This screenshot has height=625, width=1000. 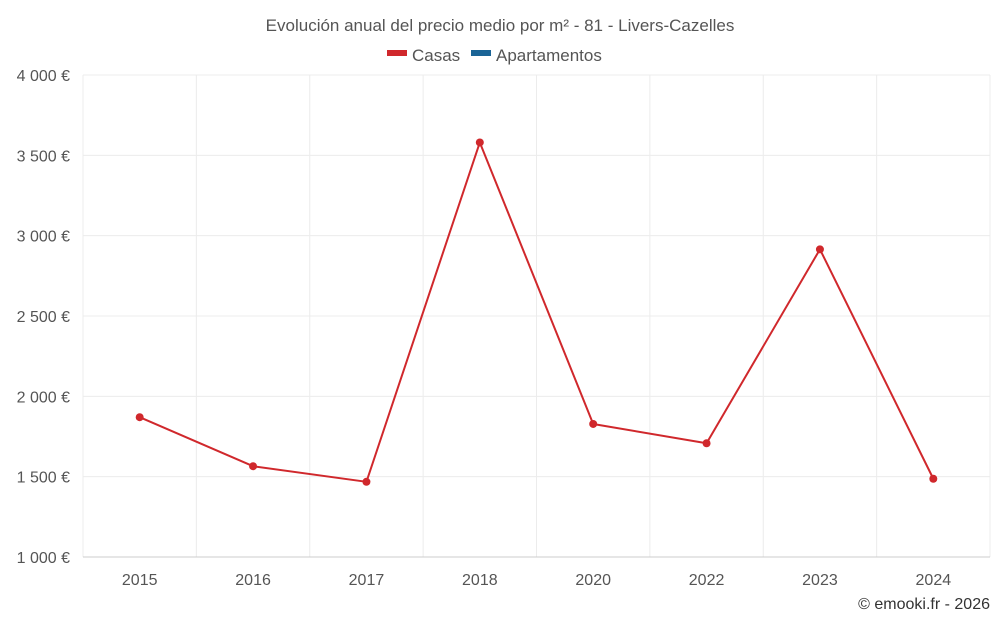 I want to click on data-point-2022, so click(x=706, y=443).